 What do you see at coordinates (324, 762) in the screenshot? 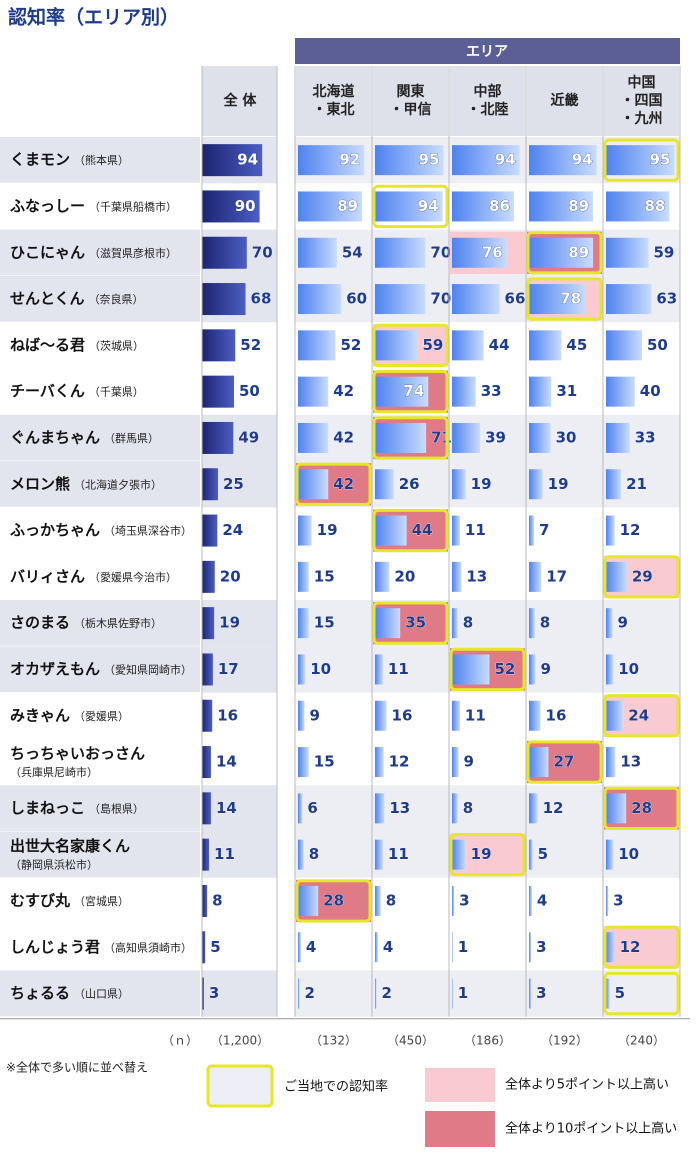
I see `value-label: 15` at bounding box center [324, 762].